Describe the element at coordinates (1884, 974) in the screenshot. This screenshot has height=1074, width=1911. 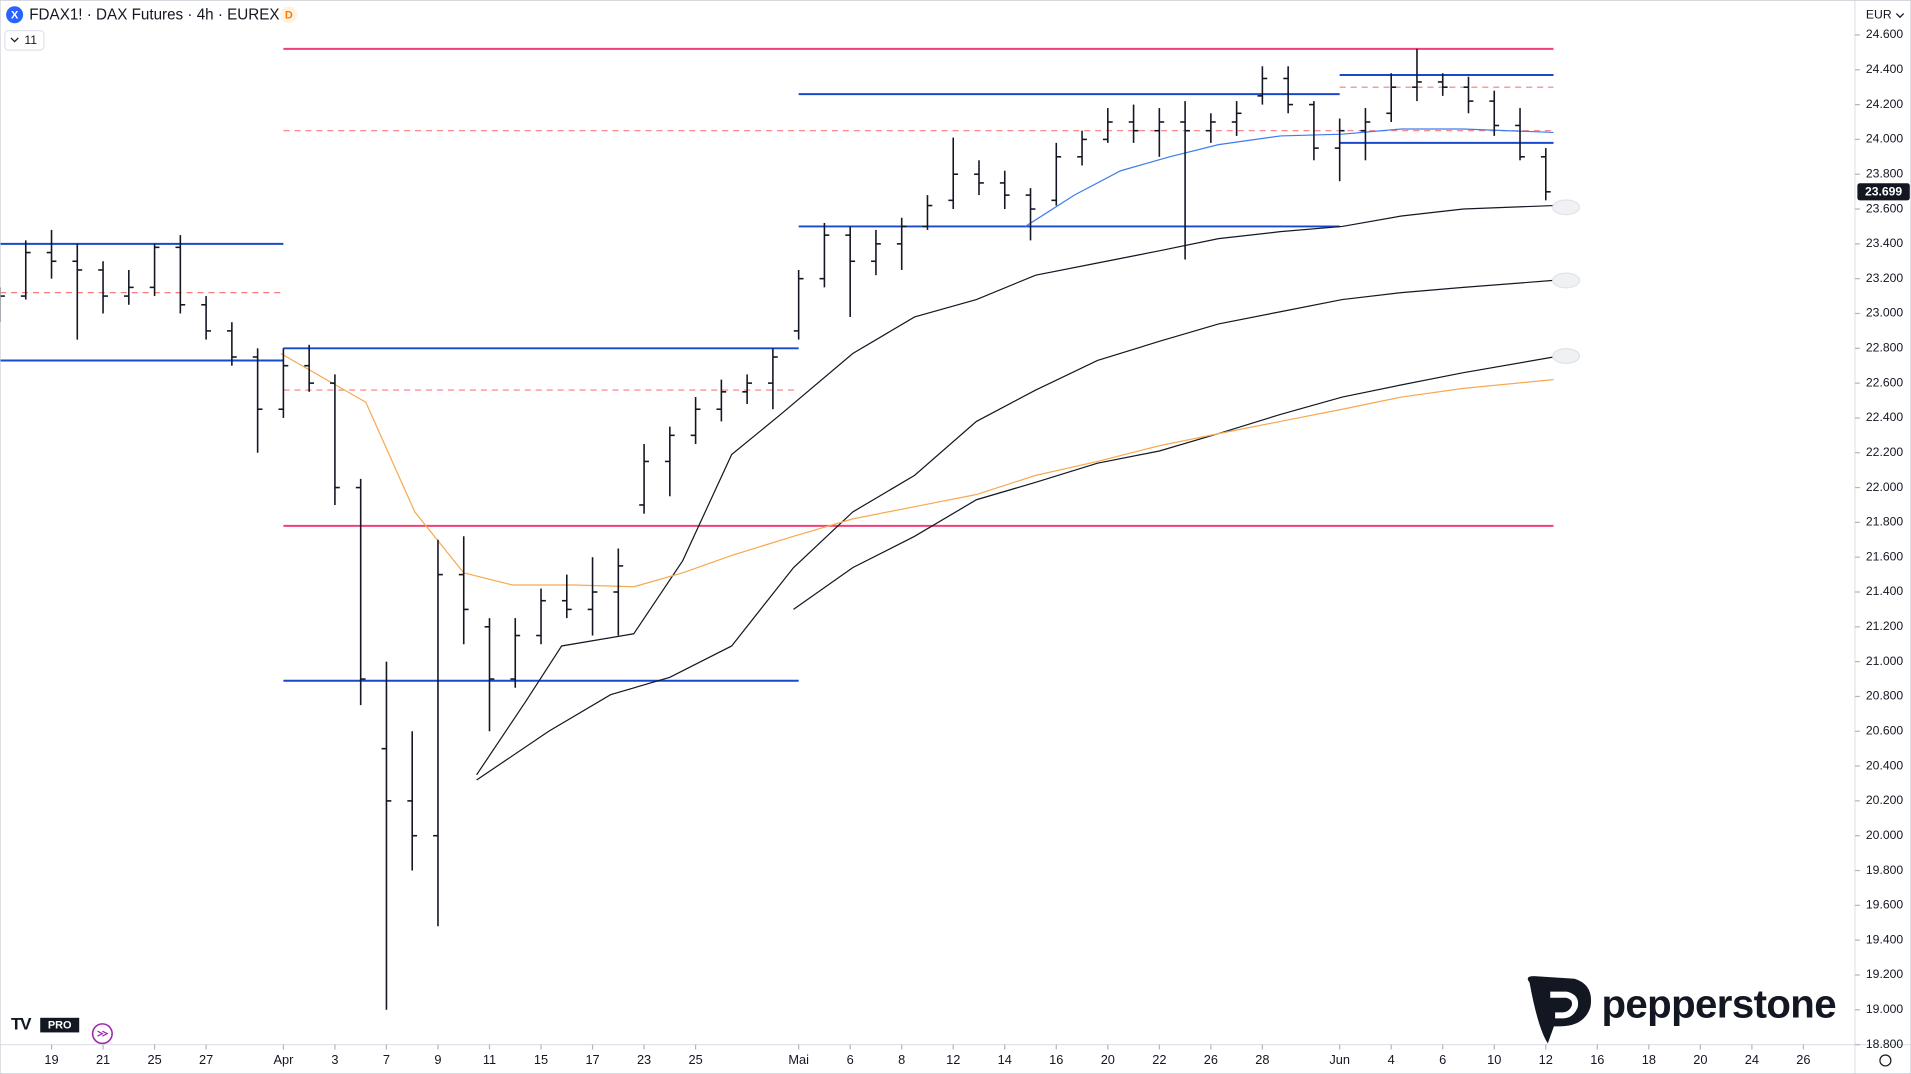
I see `y-tick-label: 19.200` at that location.